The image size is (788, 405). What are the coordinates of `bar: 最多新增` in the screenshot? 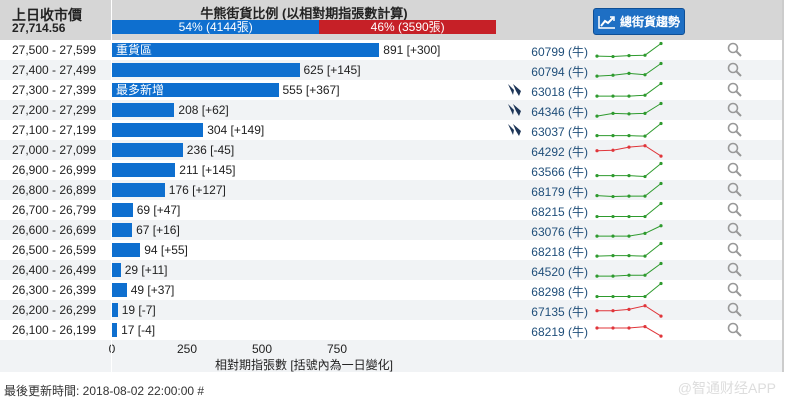 It's located at (195, 90).